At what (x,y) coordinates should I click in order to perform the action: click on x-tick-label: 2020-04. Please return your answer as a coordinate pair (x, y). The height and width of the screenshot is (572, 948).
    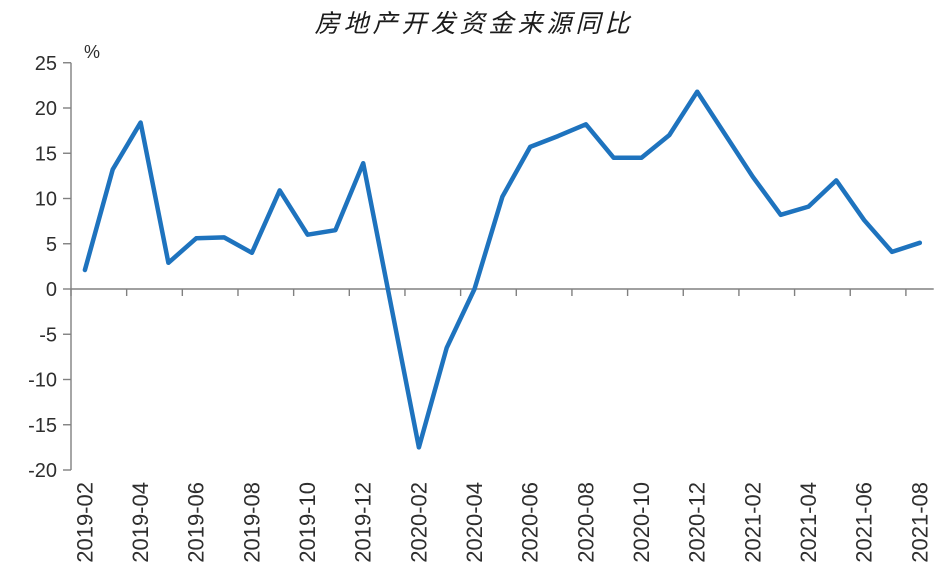
    Looking at the image, I should click on (474, 522).